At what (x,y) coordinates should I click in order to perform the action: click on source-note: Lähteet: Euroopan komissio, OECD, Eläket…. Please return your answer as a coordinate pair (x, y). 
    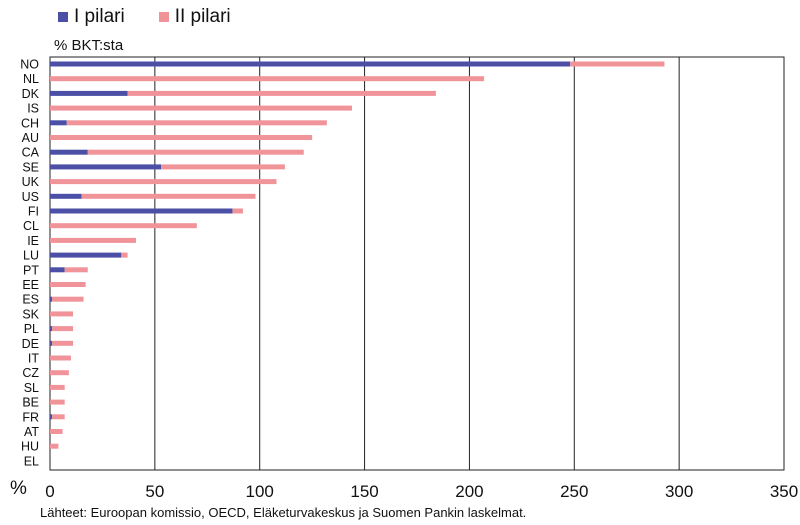
    Looking at the image, I should click on (283, 512).